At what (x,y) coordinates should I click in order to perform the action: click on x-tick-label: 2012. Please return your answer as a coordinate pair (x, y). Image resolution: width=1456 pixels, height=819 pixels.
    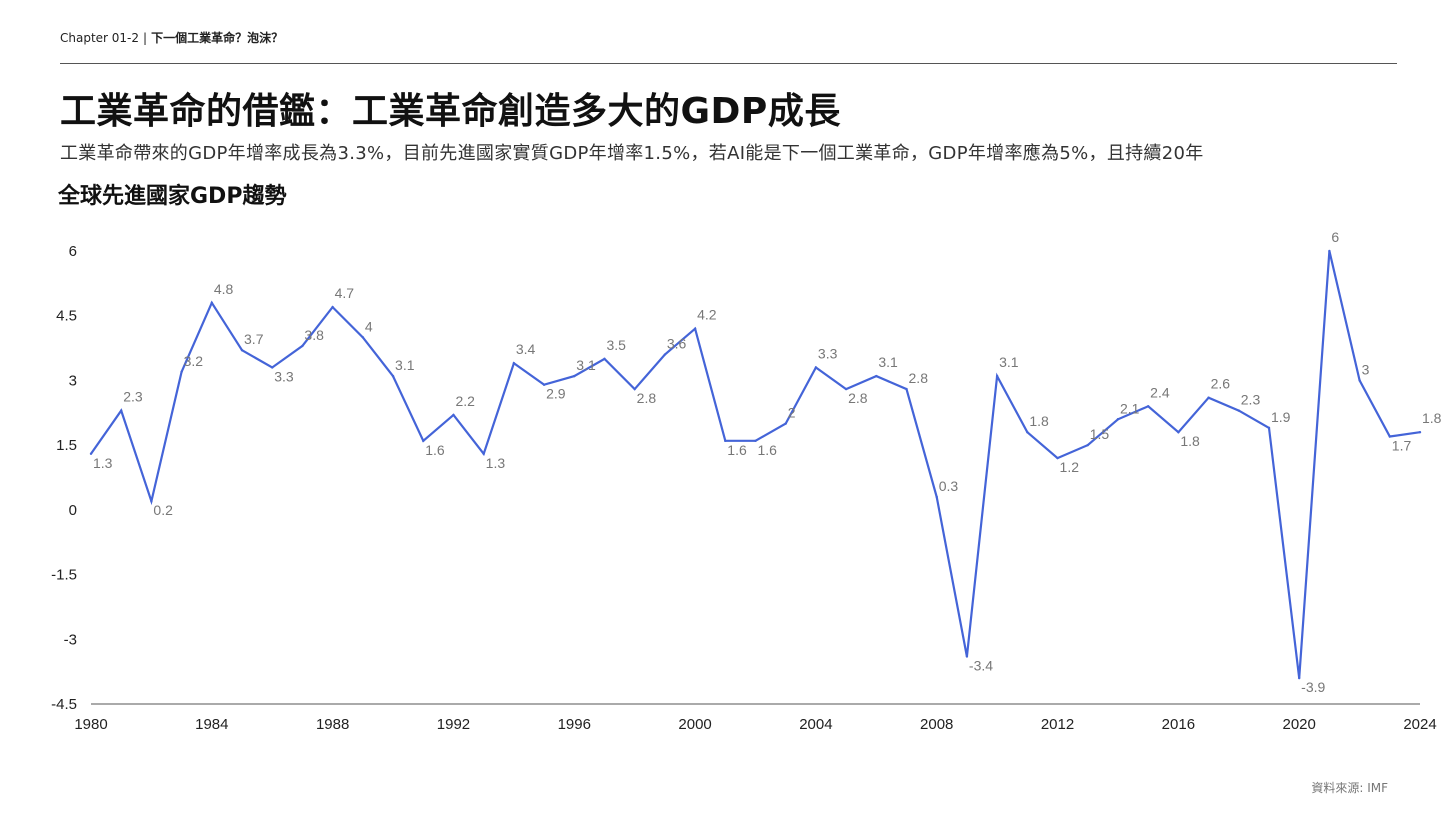
    Looking at the image, I should click on (1057, 724).